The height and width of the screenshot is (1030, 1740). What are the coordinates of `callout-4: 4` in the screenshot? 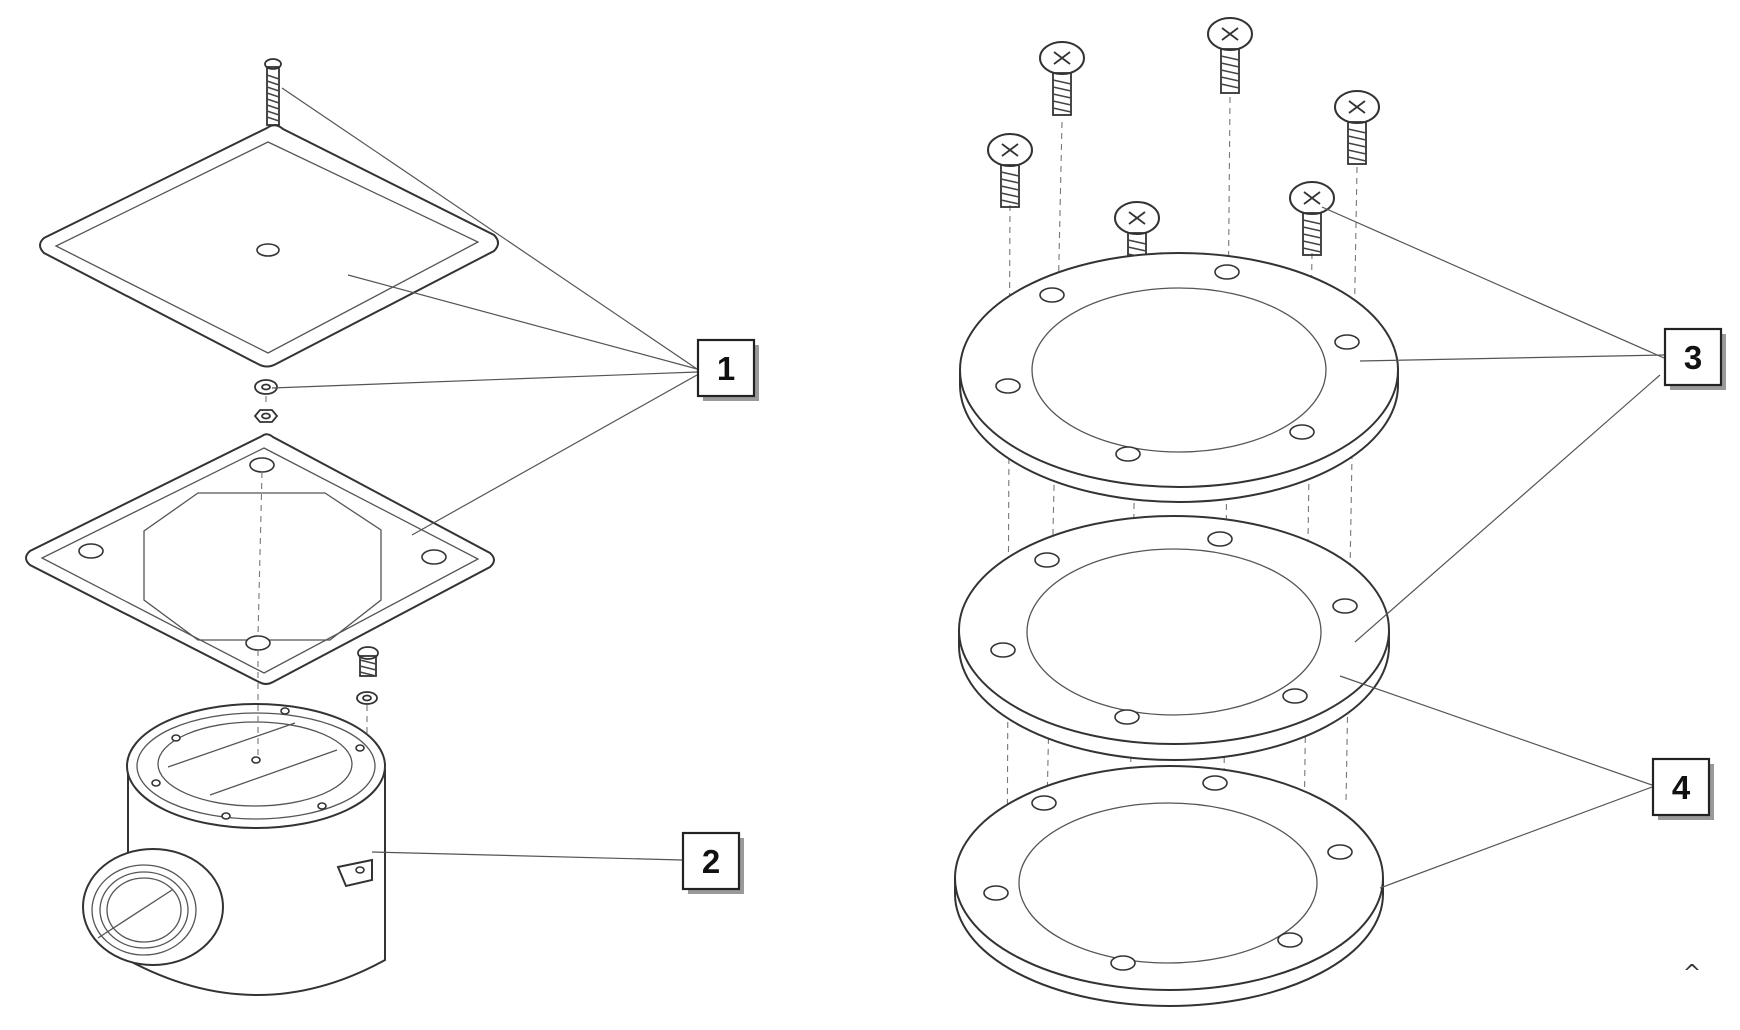 It's located at (1682, 788).